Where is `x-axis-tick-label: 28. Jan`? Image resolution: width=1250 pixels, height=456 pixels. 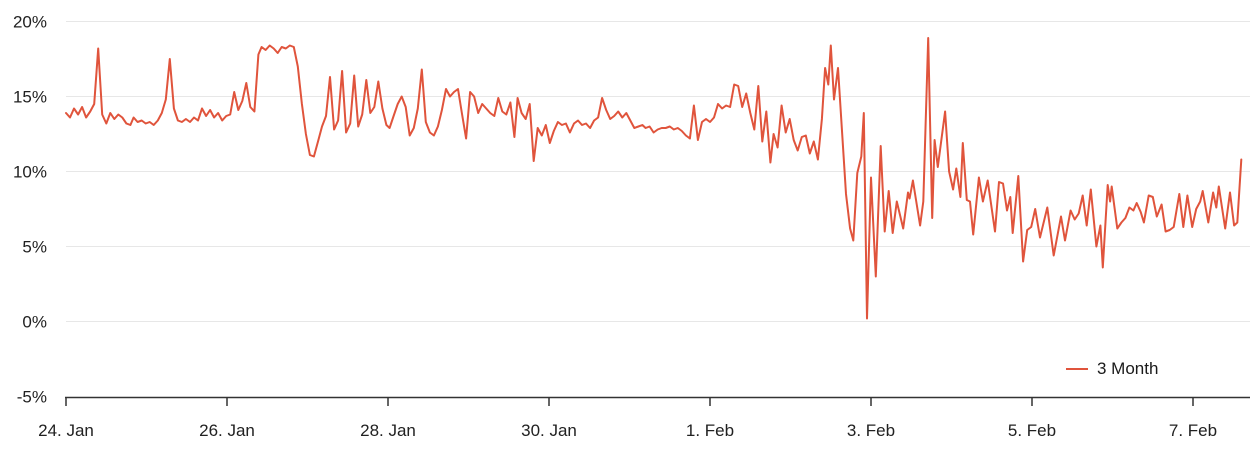 x-axis-tick-label: 28. Jan is located at coordinates (388, 430).